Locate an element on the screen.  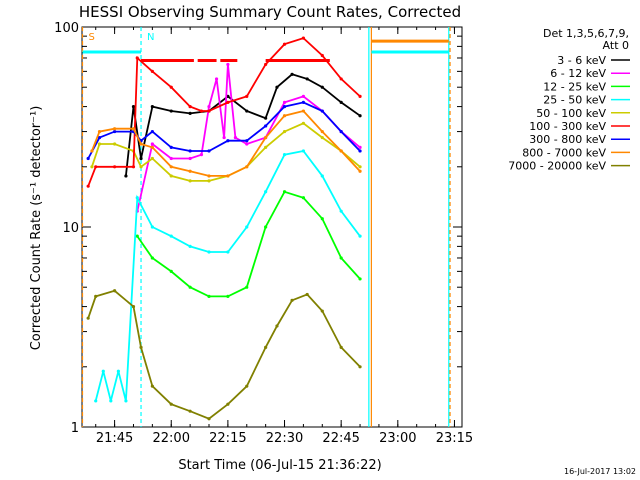
x-tick-label: 23:00 is located at coordinates (397, 438).